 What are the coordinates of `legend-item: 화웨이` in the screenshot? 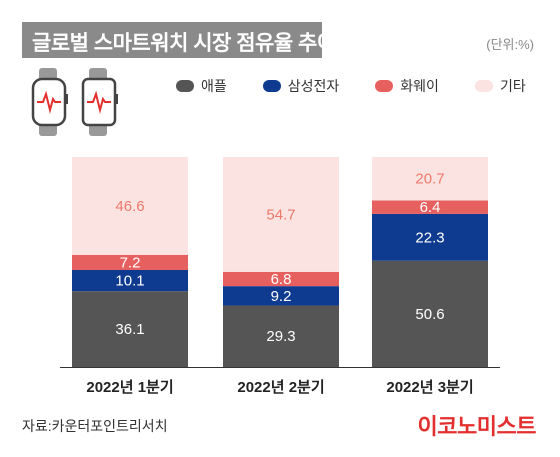 It's located at (407, 86).